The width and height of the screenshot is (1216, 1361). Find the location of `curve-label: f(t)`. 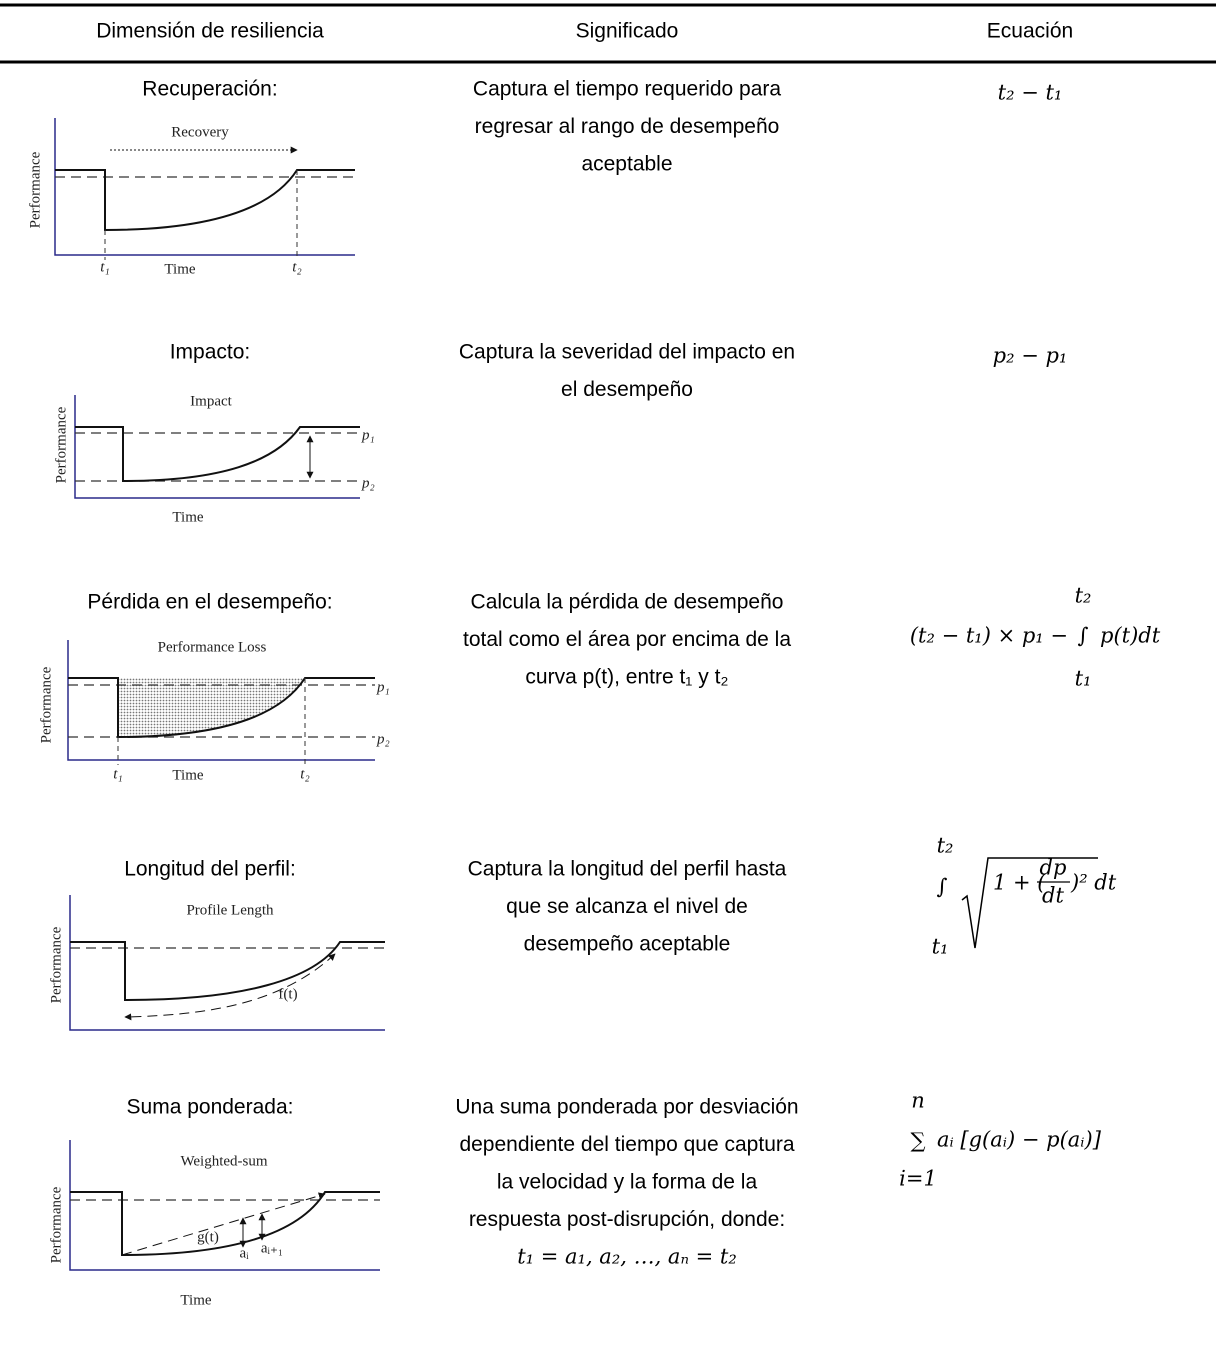

curve-label: f(t) is located at coordinates (287, 994).